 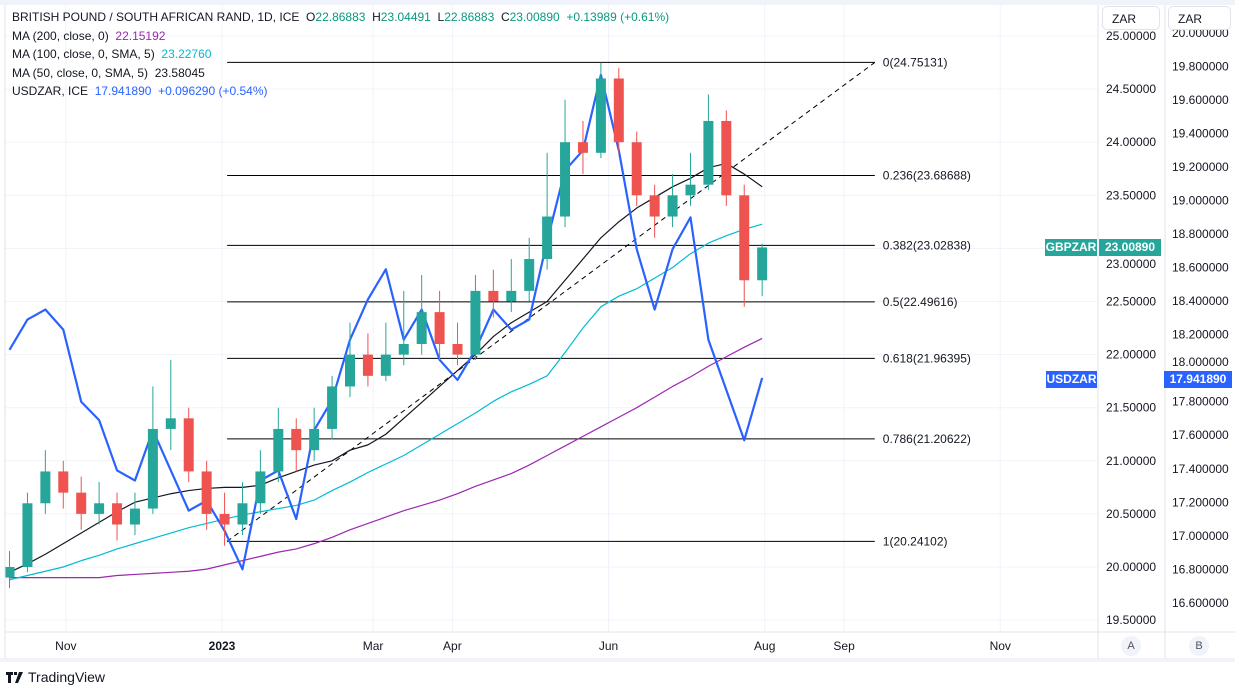 I want to click on time-axis-tick-label: Jun, so click(x=608, y=646).